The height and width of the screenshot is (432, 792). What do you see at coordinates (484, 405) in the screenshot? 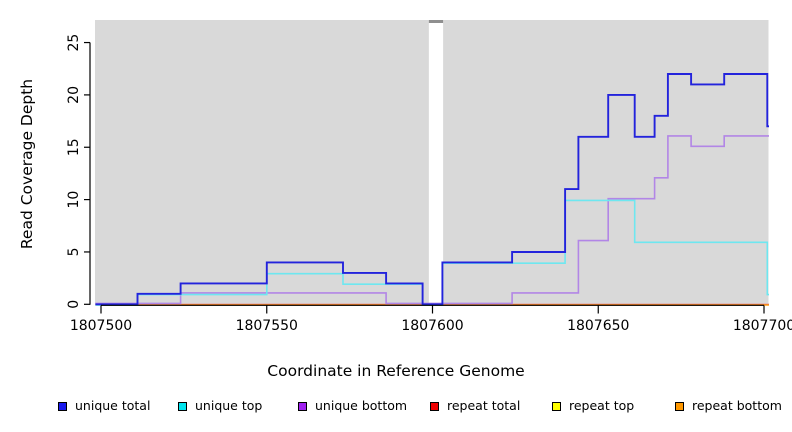
I see `legend-label: repeat total` at bounding box center [484, 405].